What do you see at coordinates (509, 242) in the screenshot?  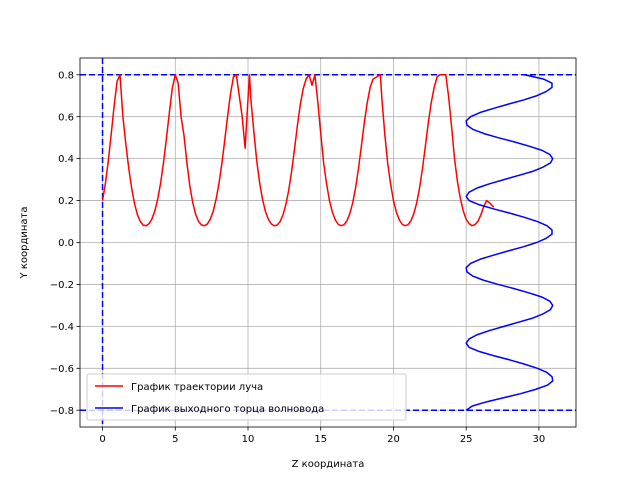 I see `series-line-waveguide-end` at bounding box center [509, 242].